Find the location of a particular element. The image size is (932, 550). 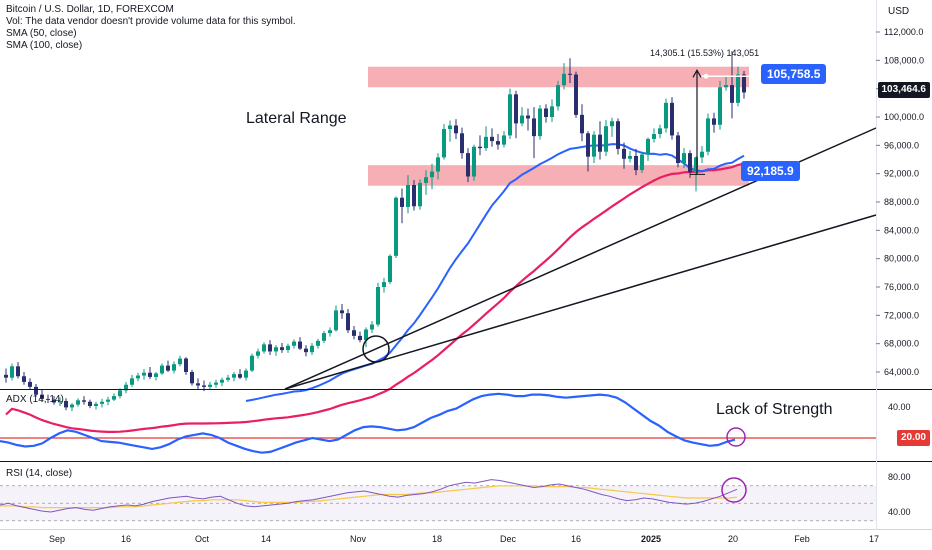

level-high-tag: 105,758.5 is located at coordinates (794, 74).